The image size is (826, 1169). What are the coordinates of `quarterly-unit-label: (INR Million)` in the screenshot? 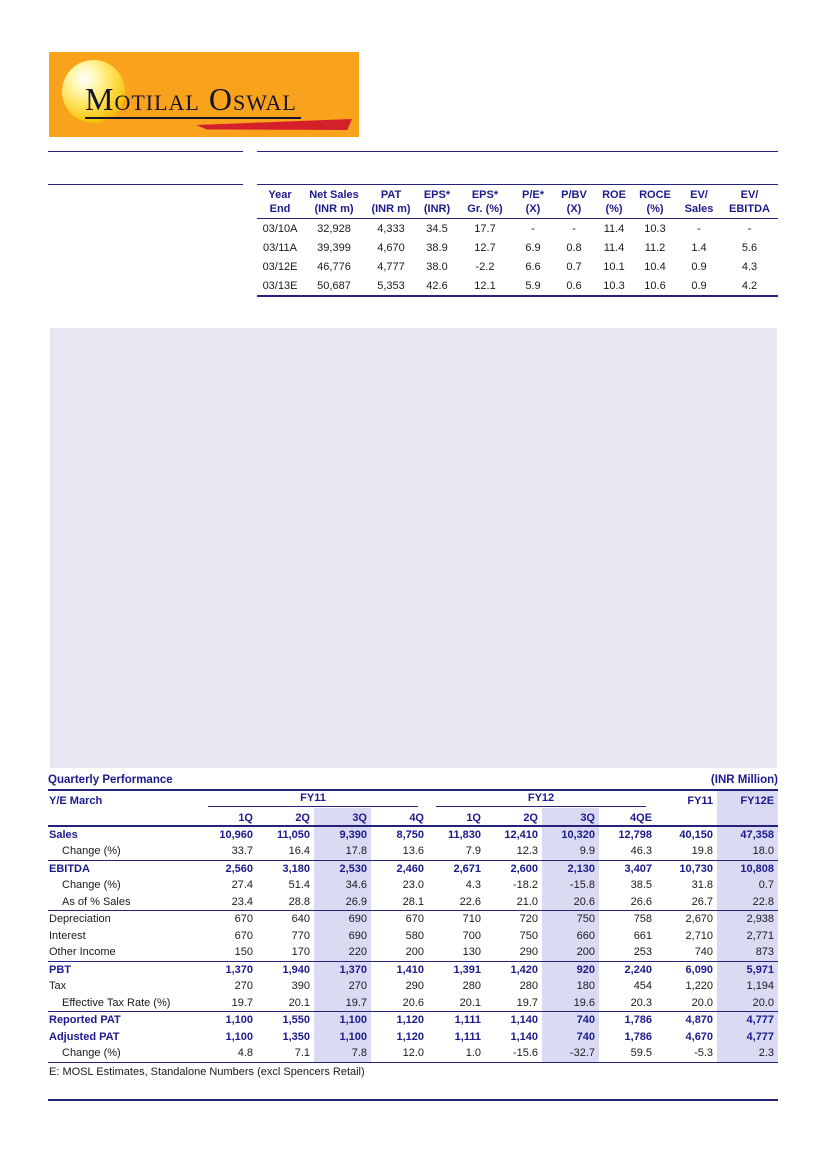 It's located at (744, 780).